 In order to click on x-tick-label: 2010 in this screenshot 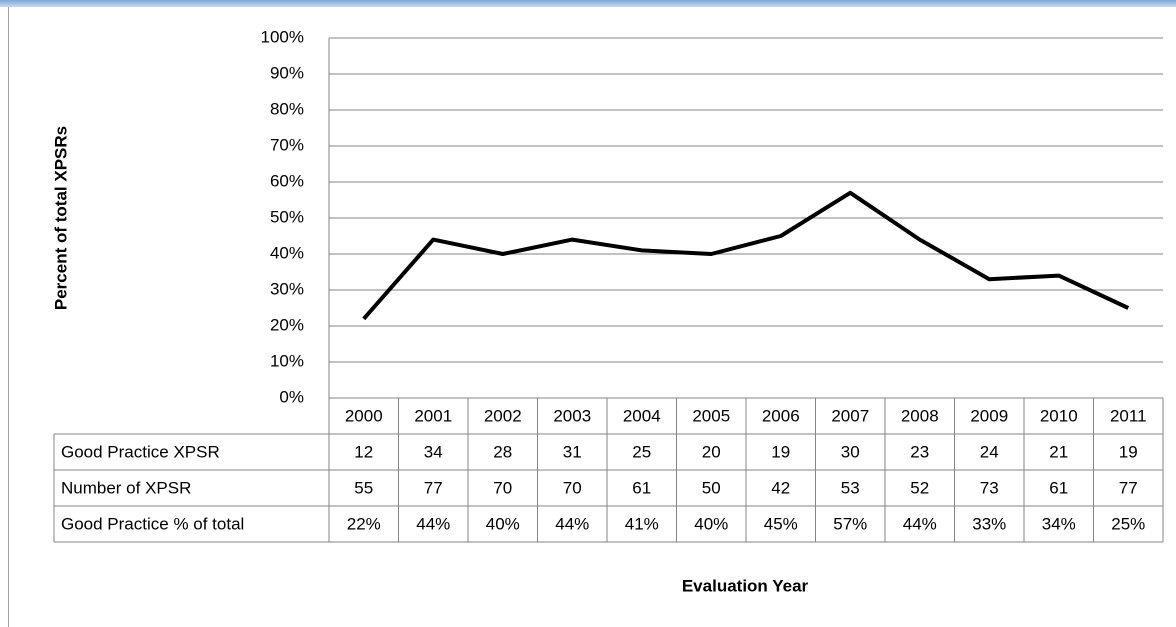, I will do `click(1059, 415)`.